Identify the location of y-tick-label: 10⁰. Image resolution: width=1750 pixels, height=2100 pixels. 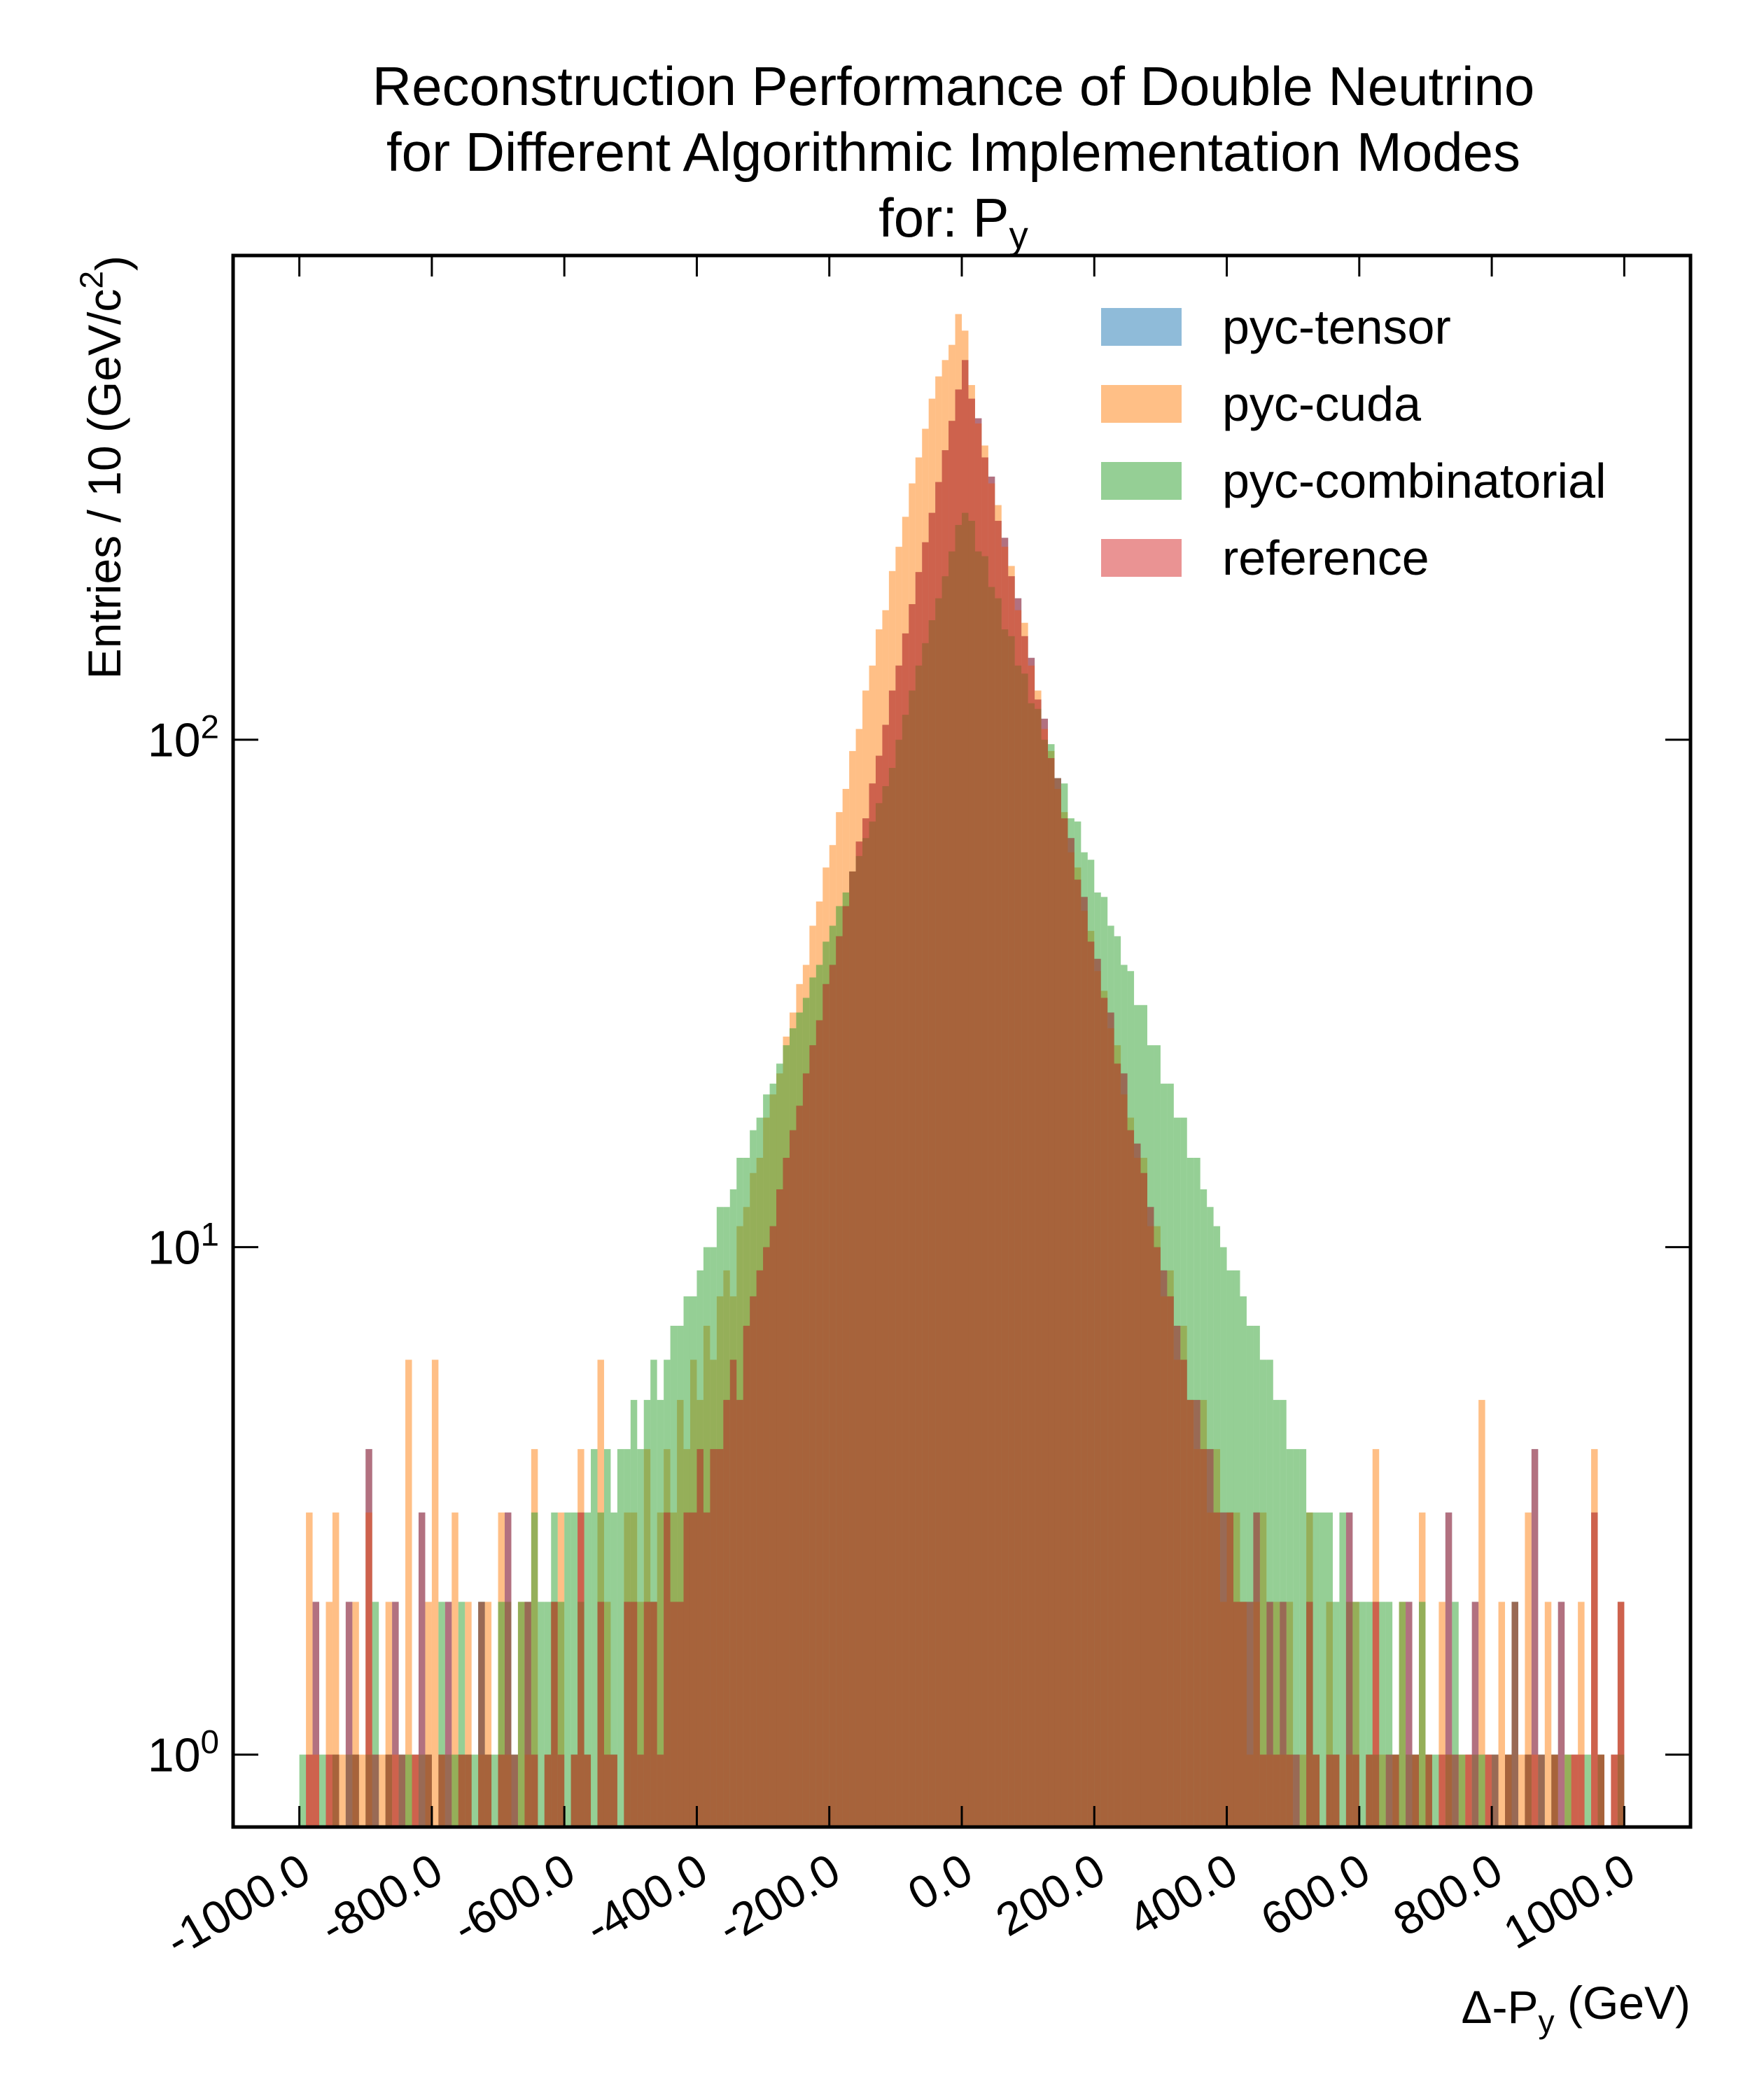
(183, 1752).